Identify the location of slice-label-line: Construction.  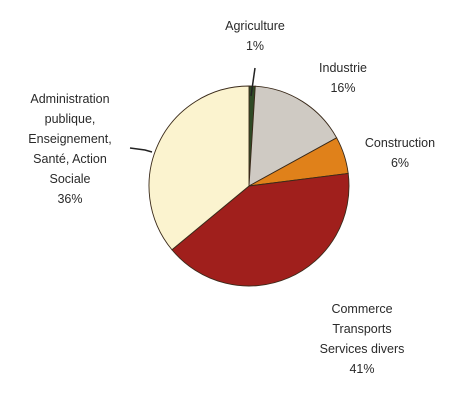
(400, 143).